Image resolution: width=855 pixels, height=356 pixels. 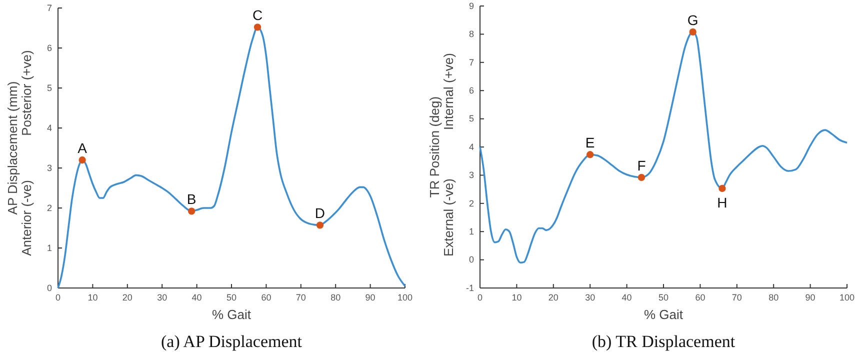 What do you see at coordinates (692, 20) in the screenshot?
I see `annotation: G` at bounding box center [692, 20].